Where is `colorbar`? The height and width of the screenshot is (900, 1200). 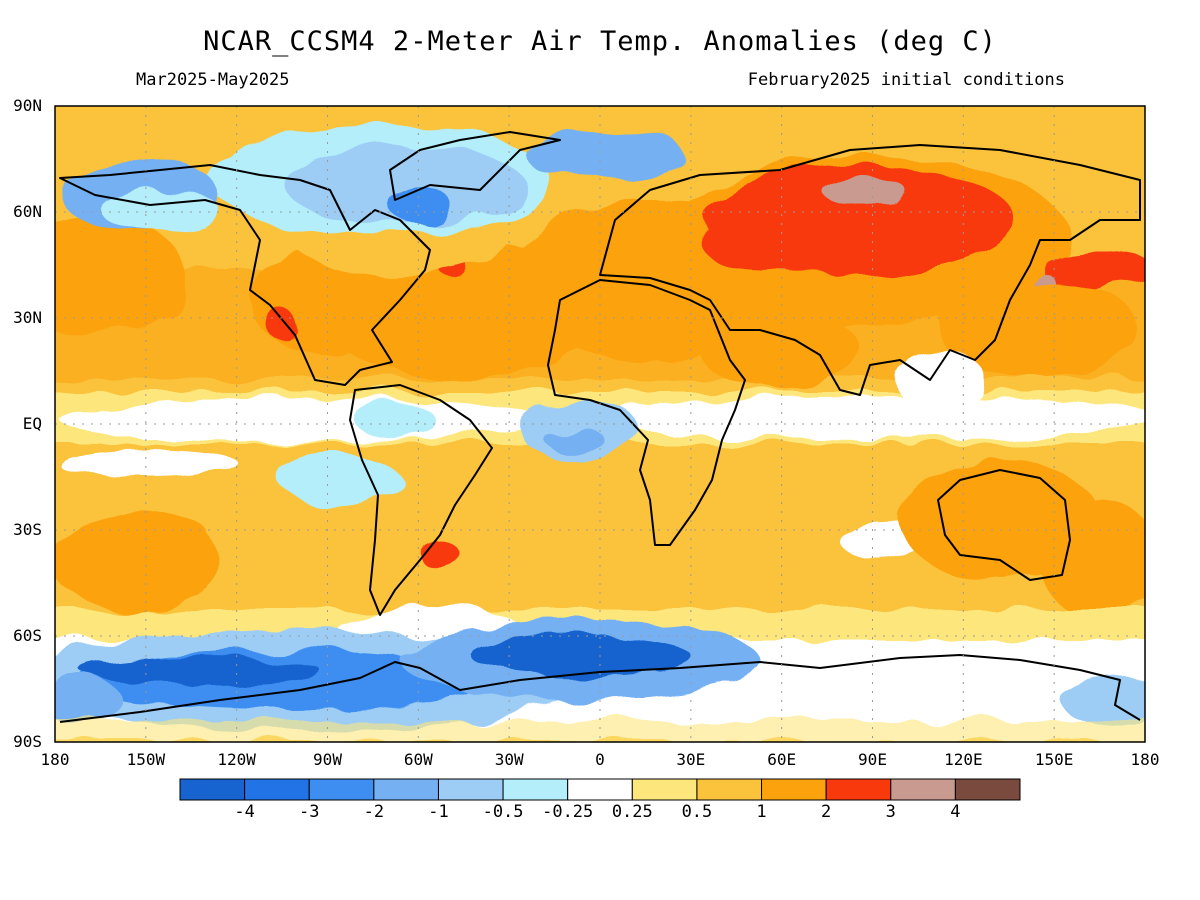 colorbar is located at coordinates (600, 789).